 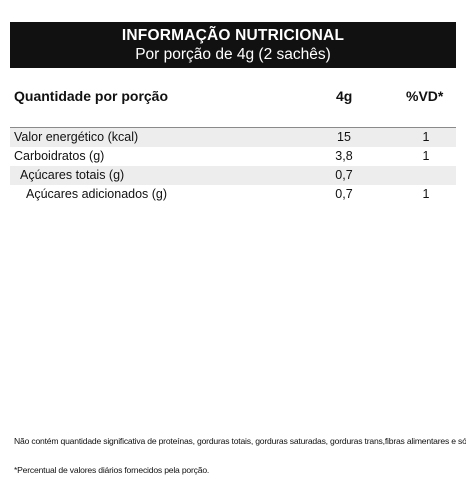 I want to click on column-header-label: Quantidade por porção, so click(x=91, y=96).